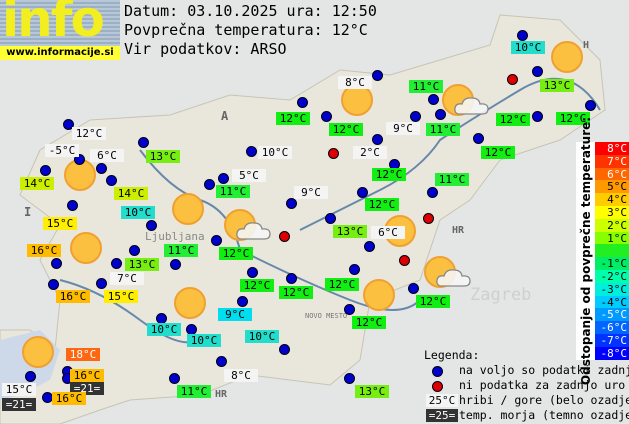 Image resolution: width=629 pixels, height=424 pixels. I want to click on temperature-label: =21=, so click(19, 404).